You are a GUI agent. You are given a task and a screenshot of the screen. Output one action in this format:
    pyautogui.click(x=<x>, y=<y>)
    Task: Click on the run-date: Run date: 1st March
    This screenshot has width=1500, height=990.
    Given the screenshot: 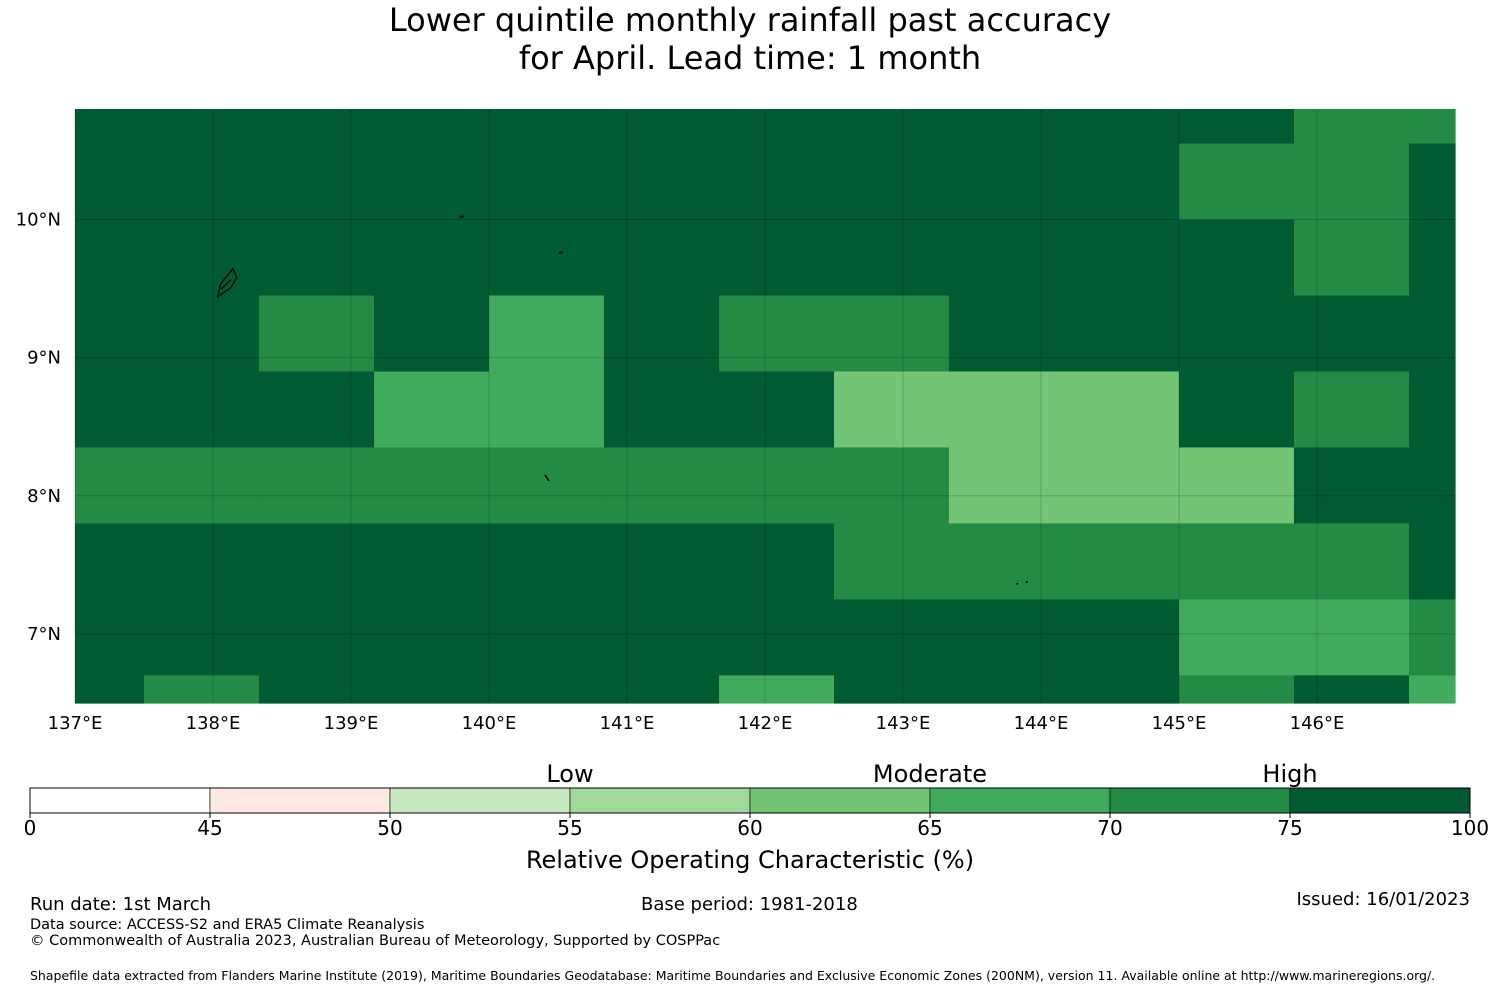 What is the action you would take?
    pyautogui.click(x=121, y=904)
    